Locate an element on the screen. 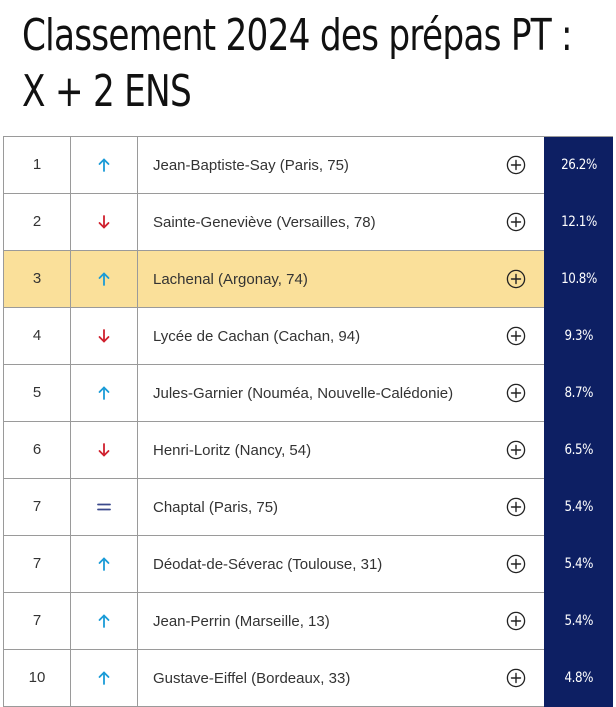 Image resolution: width=616 pixels, height=707 pixels. score-value: 8.7% is located at coordinates (578, 393).